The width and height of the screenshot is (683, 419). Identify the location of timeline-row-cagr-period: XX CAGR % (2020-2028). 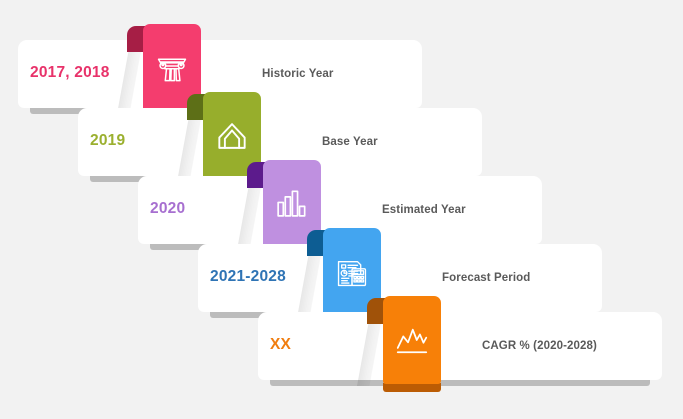
(460, 344).